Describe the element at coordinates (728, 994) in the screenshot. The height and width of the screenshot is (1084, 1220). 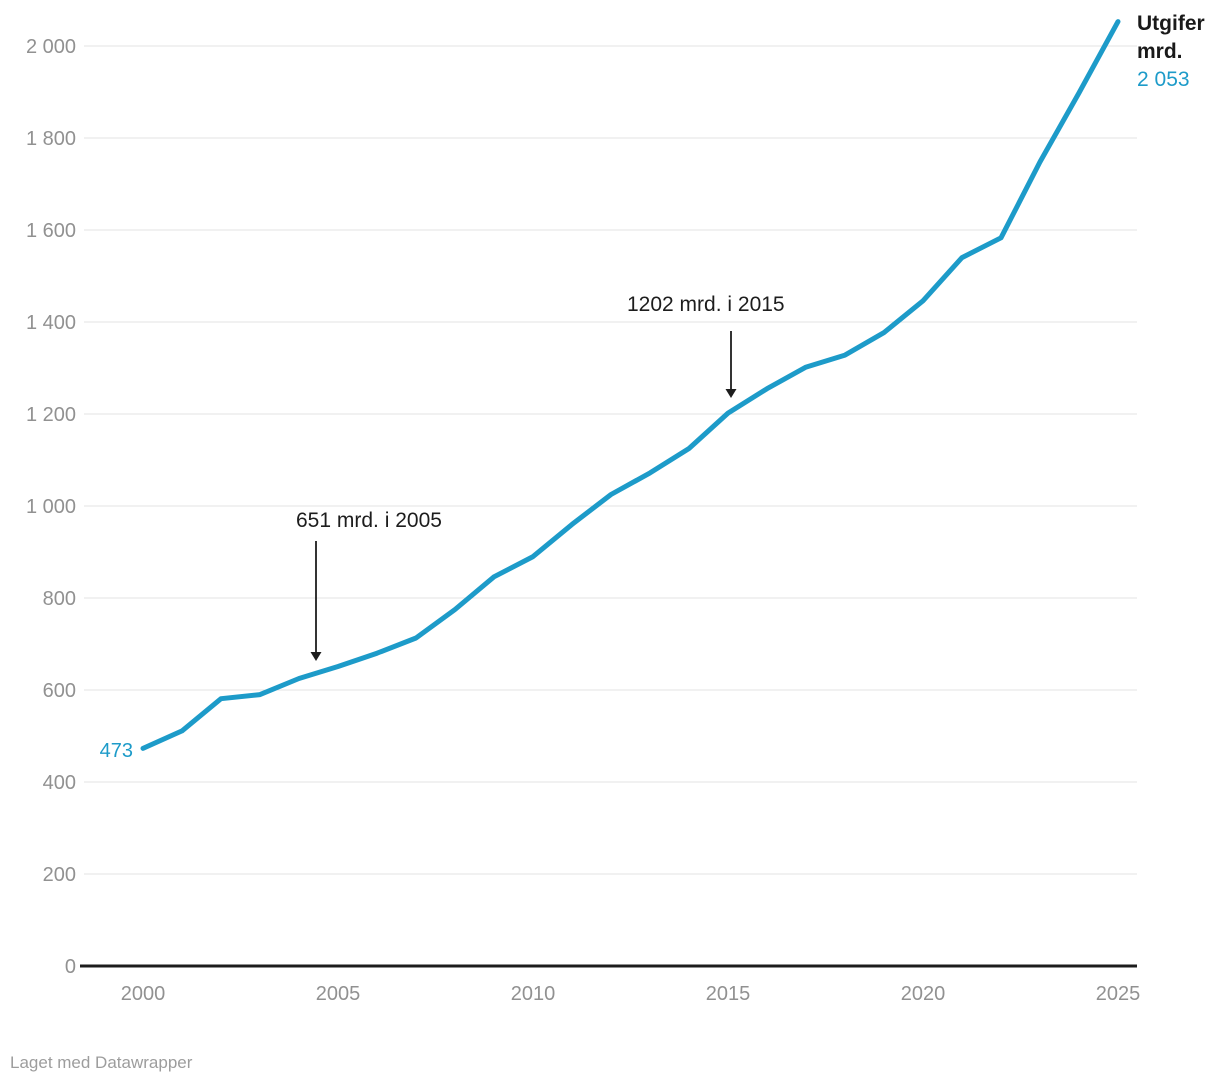
I see `x-tick-label: 2015` at that location.